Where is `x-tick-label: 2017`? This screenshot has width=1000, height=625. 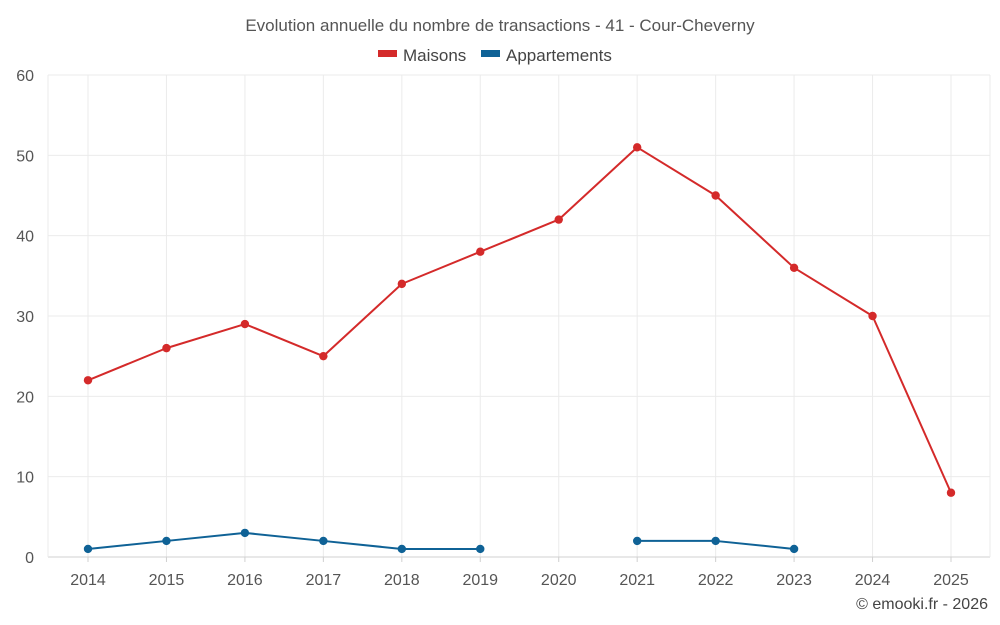 x-tick-label: 2017 is located at coordinates (324, 580).